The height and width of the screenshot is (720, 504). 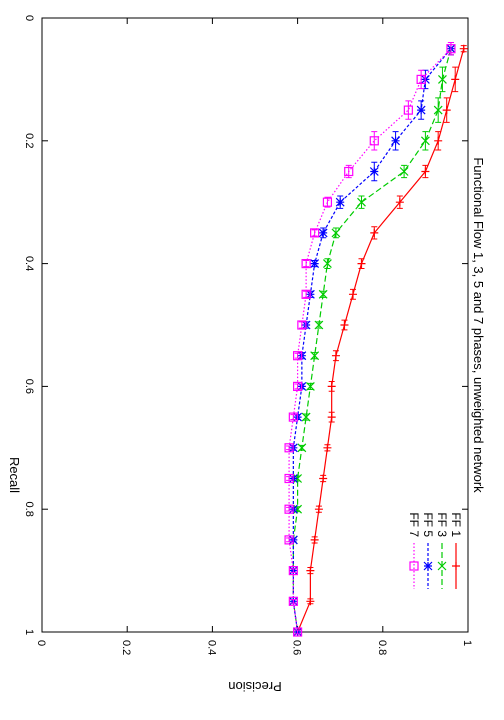 What do you see at coordinates (29, 18) in the screenshot?
I see `x-tick-label: 0` at bounding box center [29, 18].